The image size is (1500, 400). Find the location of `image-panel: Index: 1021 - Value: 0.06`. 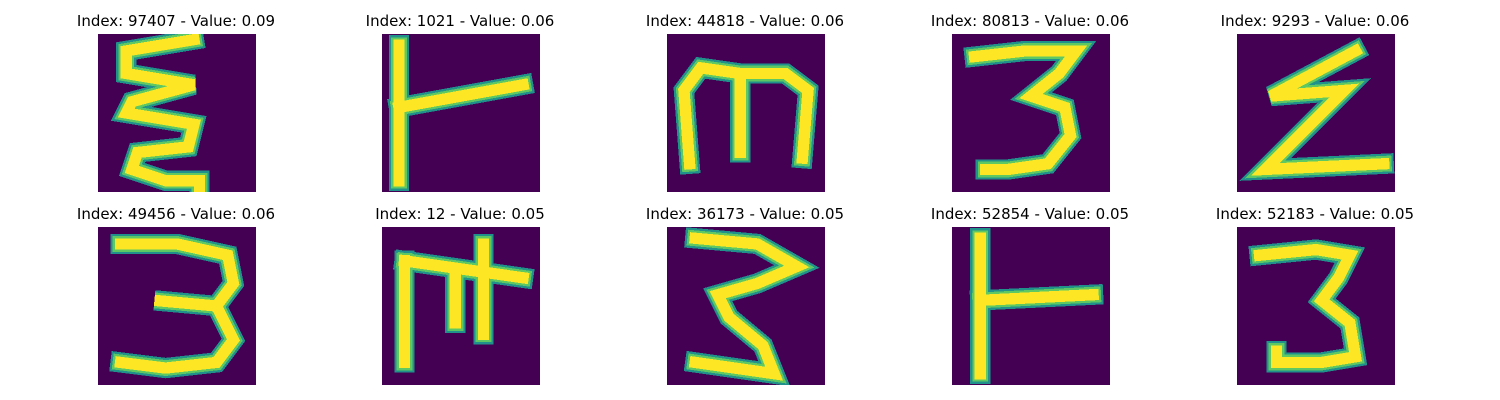

image-panel: Index: 1021 - Value: 0.06 is located at coordinates (460, 102).